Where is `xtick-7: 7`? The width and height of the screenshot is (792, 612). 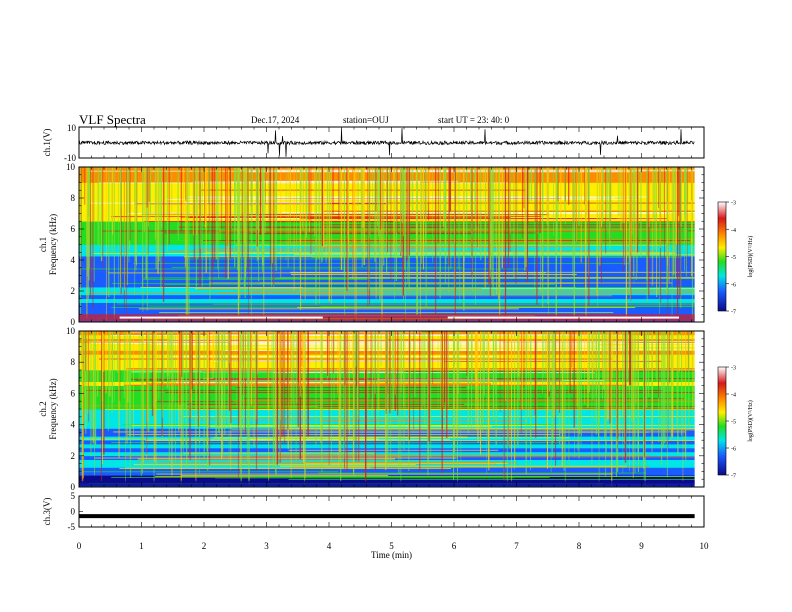 xtick-7: 7 is located at coordinates (516, 546).